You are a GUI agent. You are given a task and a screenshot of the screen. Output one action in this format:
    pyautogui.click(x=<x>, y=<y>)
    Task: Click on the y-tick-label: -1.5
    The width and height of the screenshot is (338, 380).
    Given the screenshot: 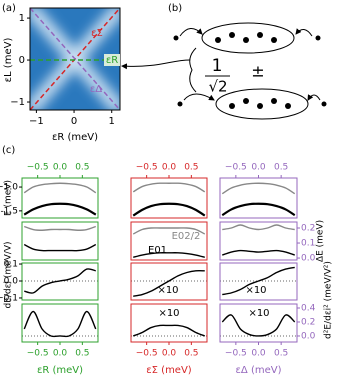 What is the action you would take?
    pyautogui.click(x=9, y=211)
    